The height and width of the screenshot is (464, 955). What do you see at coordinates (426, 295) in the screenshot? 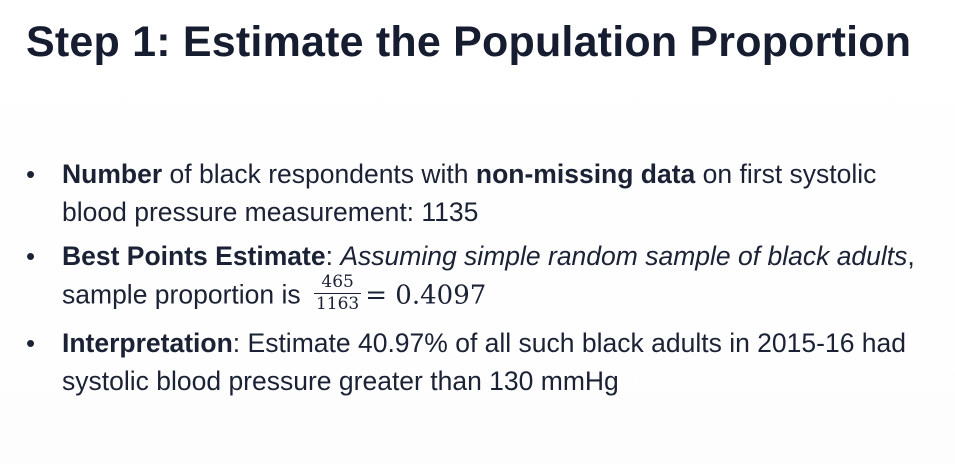
I see `equation-result: = 0.4097` at bounding box center [426, 295].